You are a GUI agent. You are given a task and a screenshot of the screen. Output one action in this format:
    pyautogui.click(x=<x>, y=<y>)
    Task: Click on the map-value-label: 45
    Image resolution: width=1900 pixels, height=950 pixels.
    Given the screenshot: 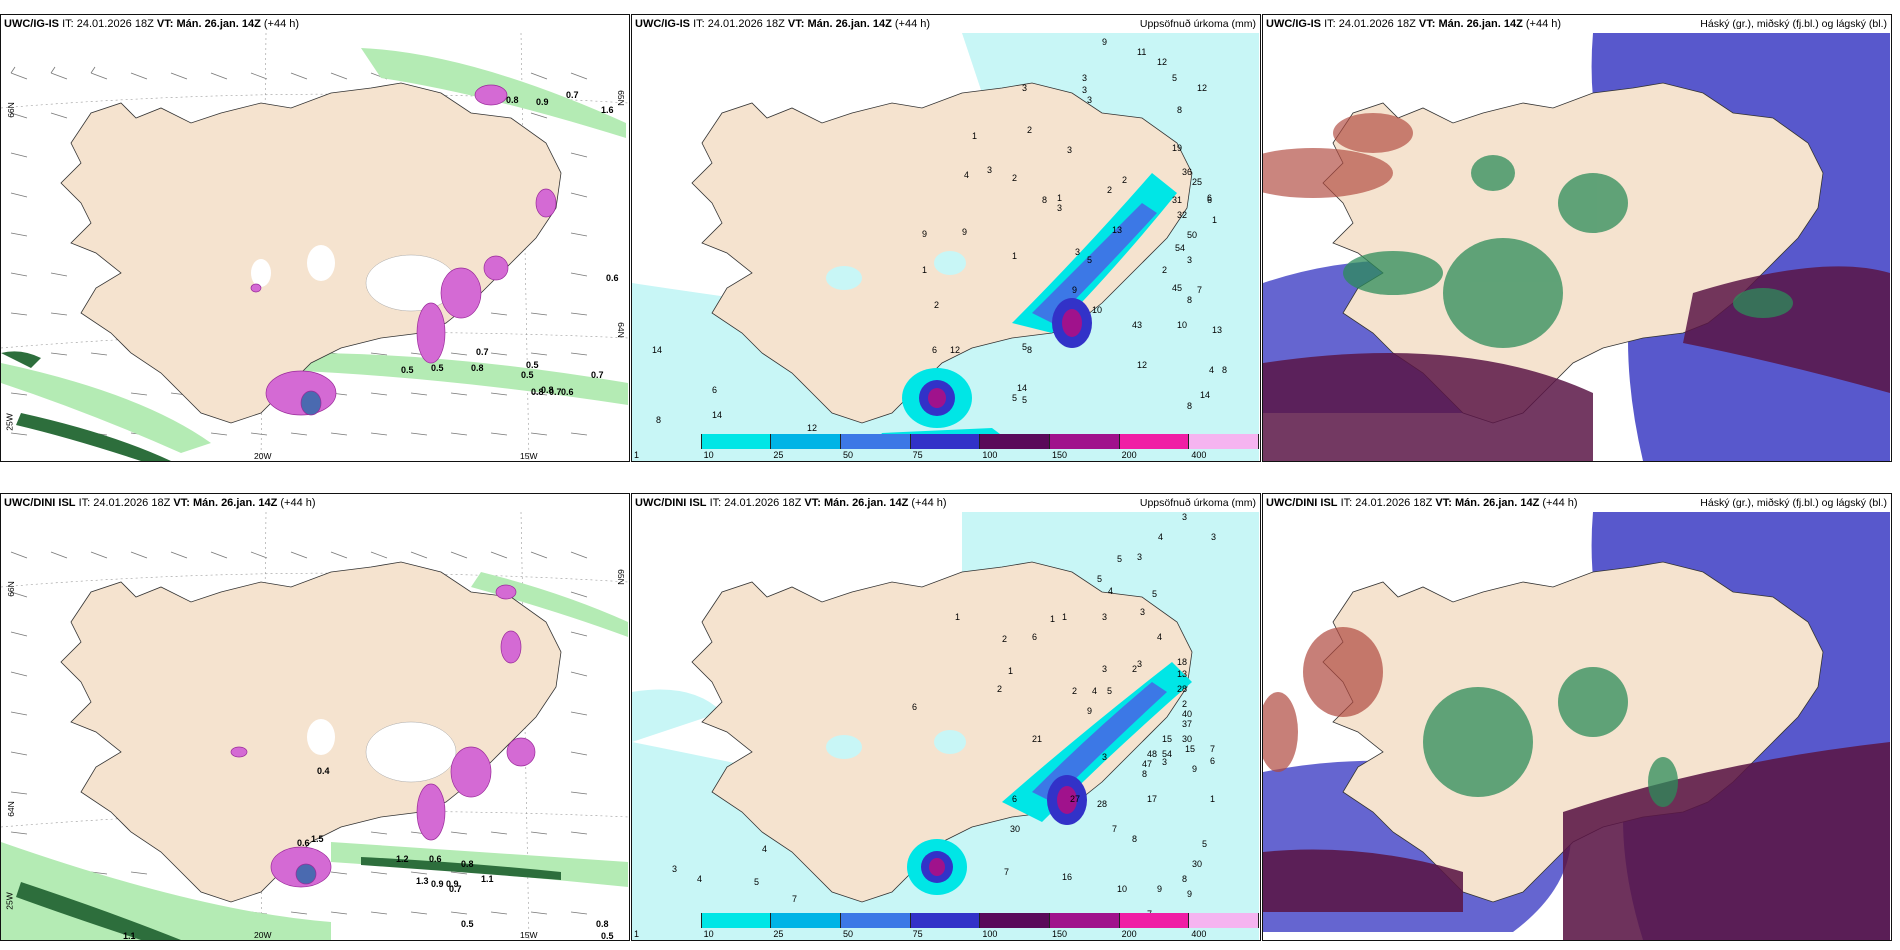 What is the action you would take?
    pyautogui.click(x=1177, y=288)
    